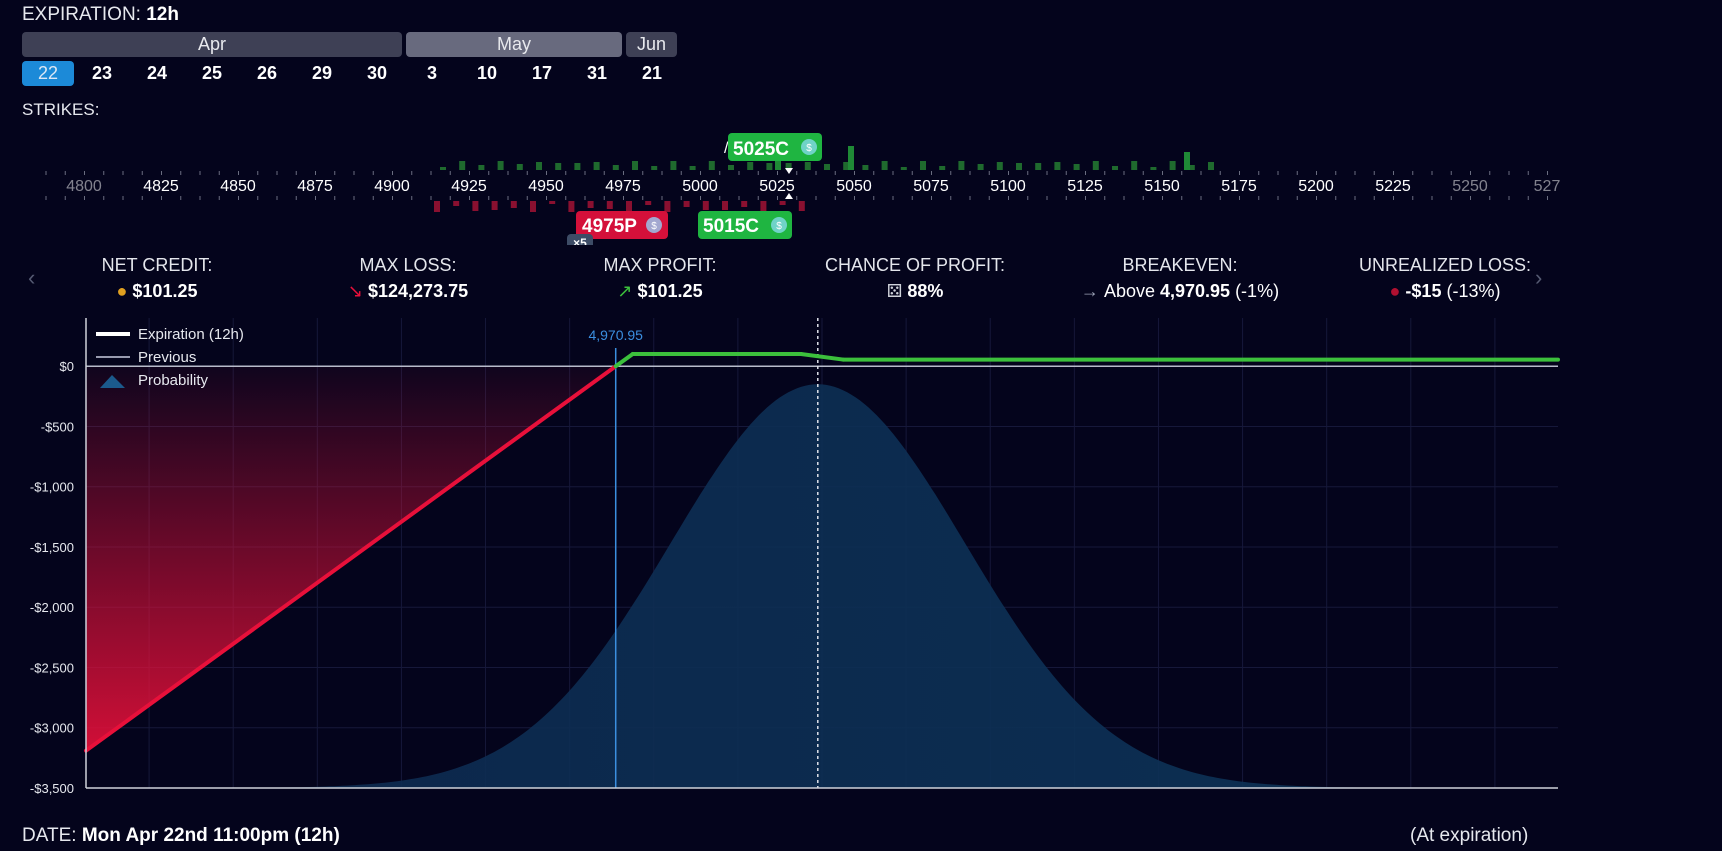 This screenshot has width=1722, height=851. I want to click on stat-max-loss: MAX LOSS: ↘ $124,273.75, so click(408, 278).